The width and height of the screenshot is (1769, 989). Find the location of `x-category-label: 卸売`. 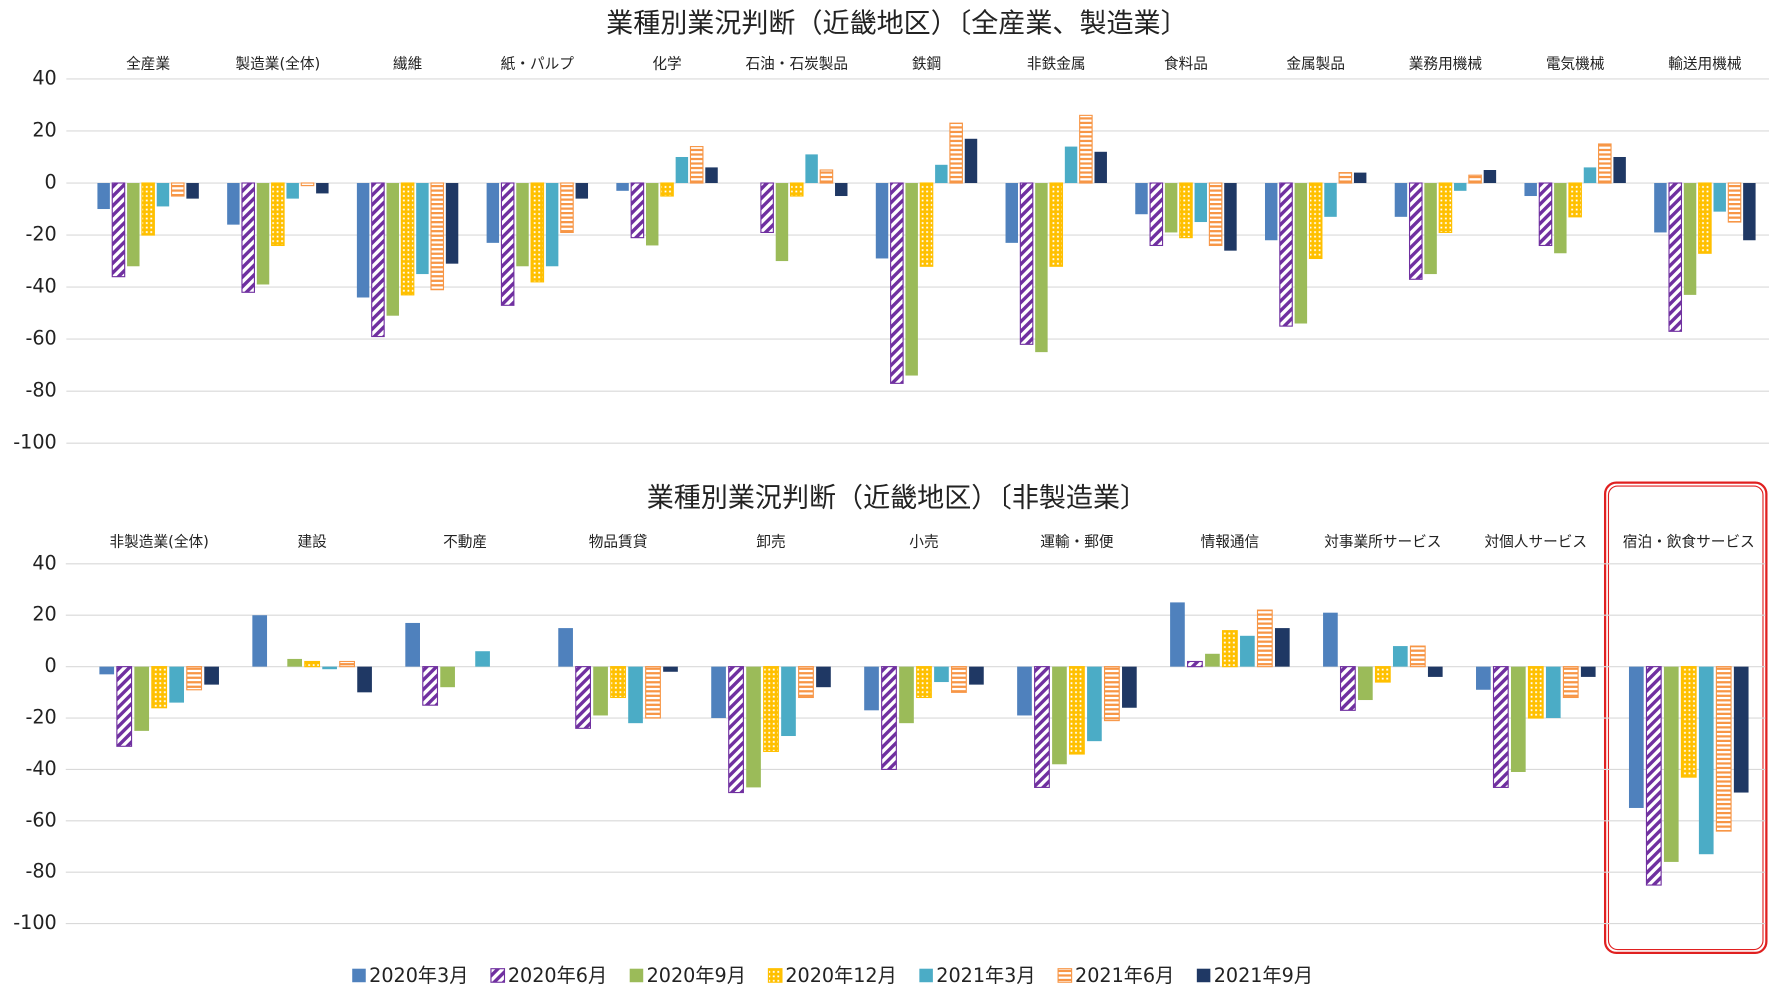

x-category-label: 卸売 is located at coordinates (770, 541).